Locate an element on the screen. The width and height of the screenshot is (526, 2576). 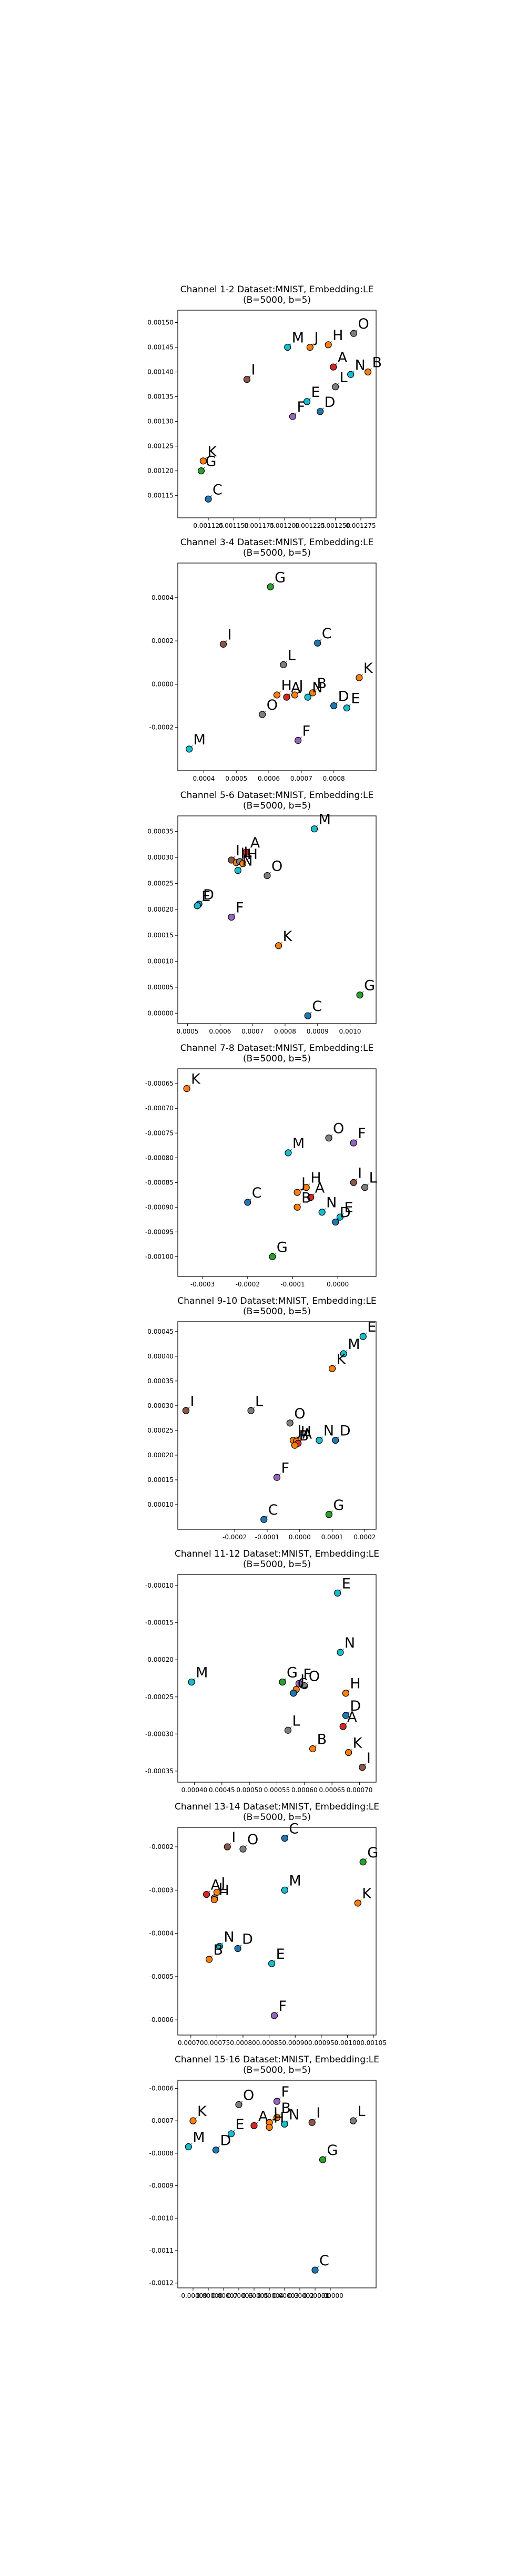
x-tick-label: 0.0001 is located at coordinates (332, 1537).